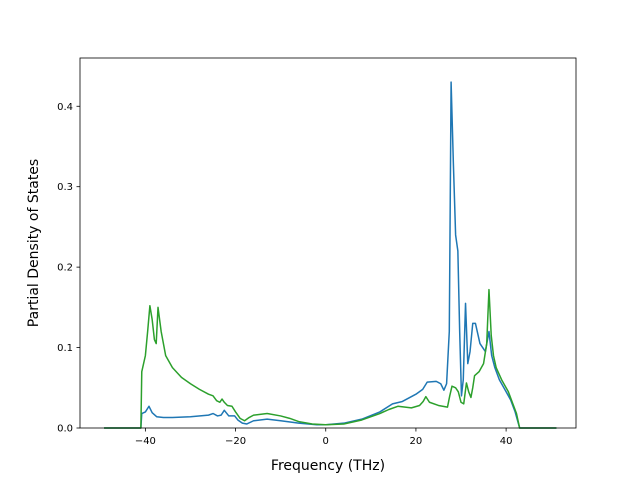  What do you see at coordinates (145, 441) in the screenshot?
I see `x-tick-label: −40` at bounding box center [145, 441].